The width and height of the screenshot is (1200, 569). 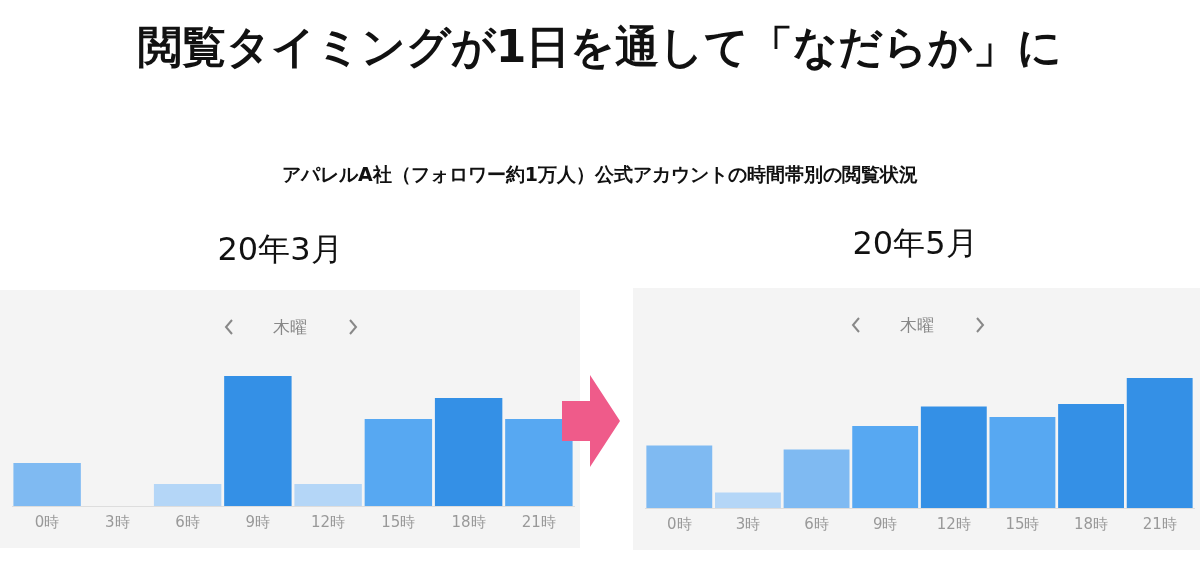 What do you see at coordinates (600, 47) in the screenshot?
I see `text: 閲覧タイミングが1日を通して「なだらか」に` at bounding box center [600, 47].